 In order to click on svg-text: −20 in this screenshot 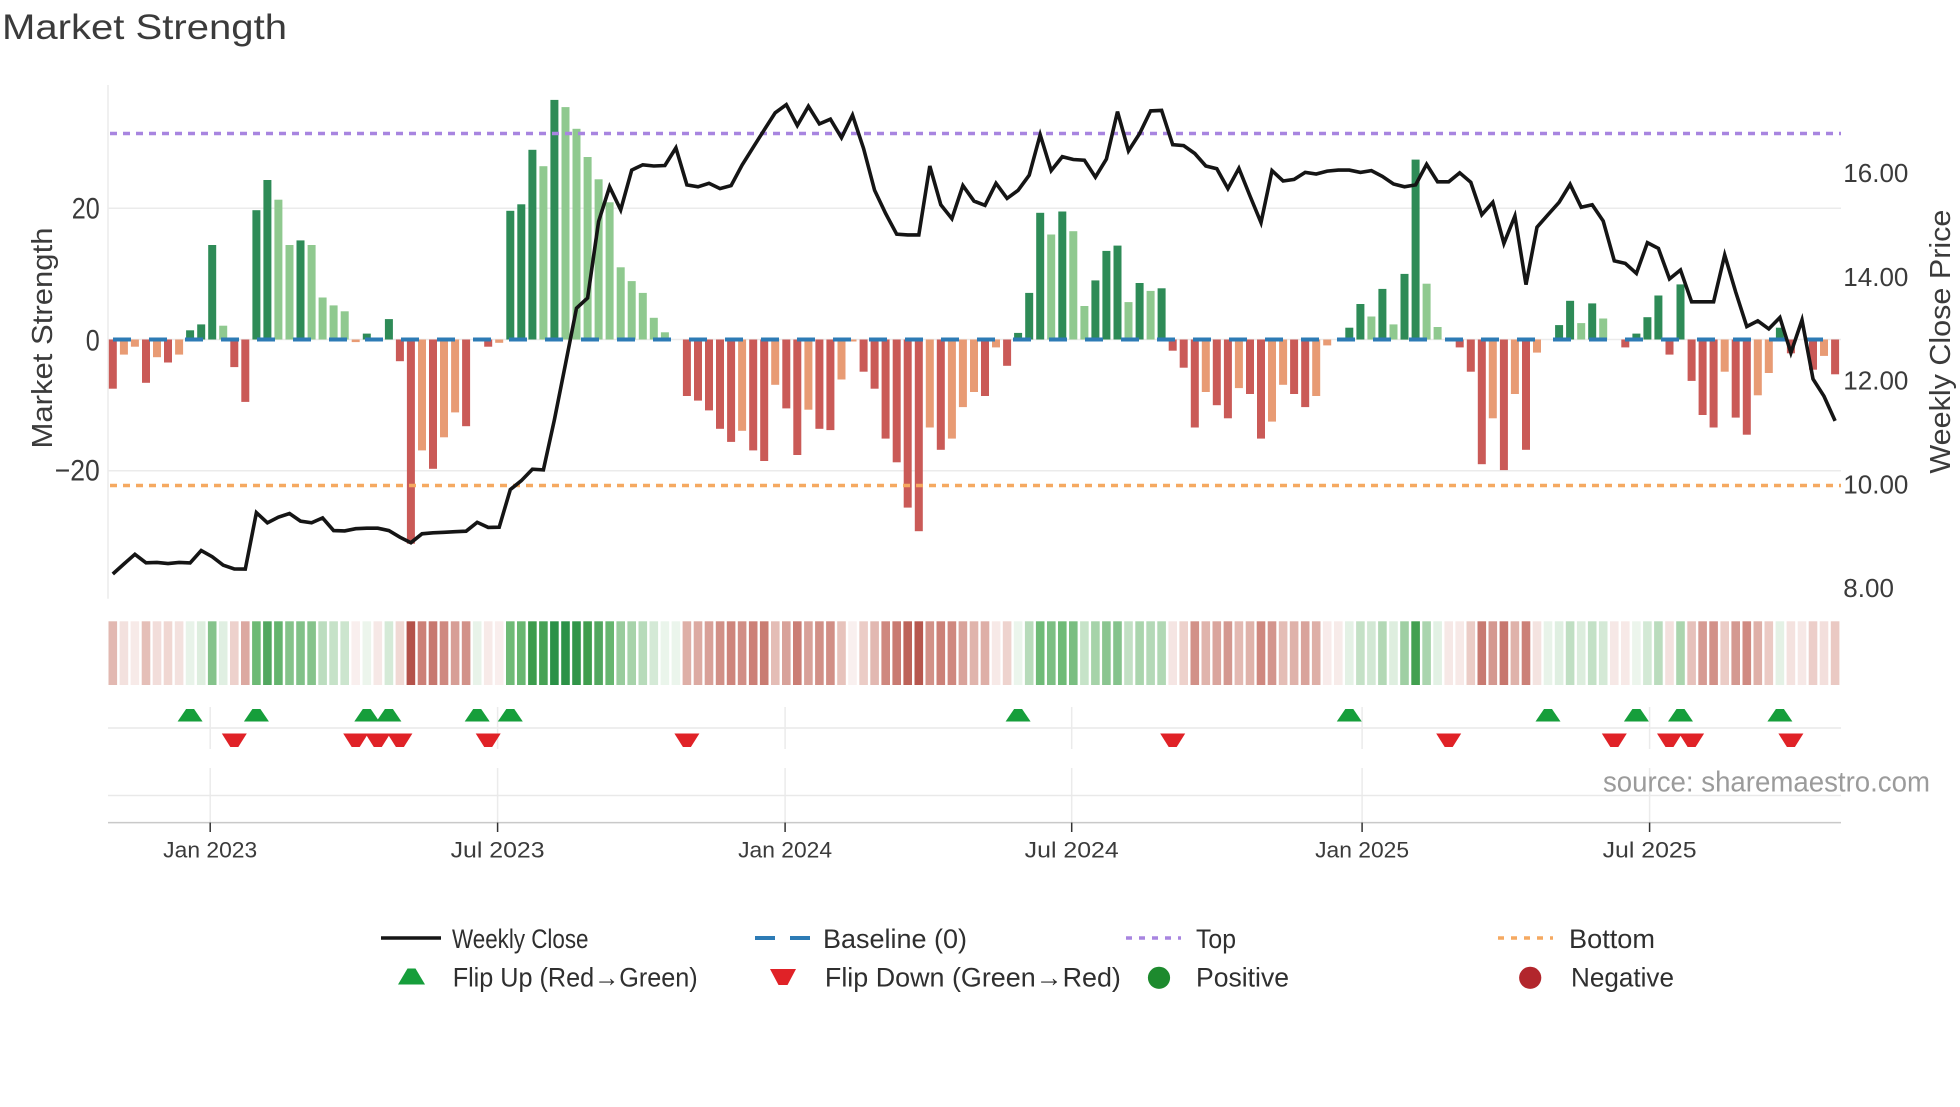, I will do `click(77, 470)`.